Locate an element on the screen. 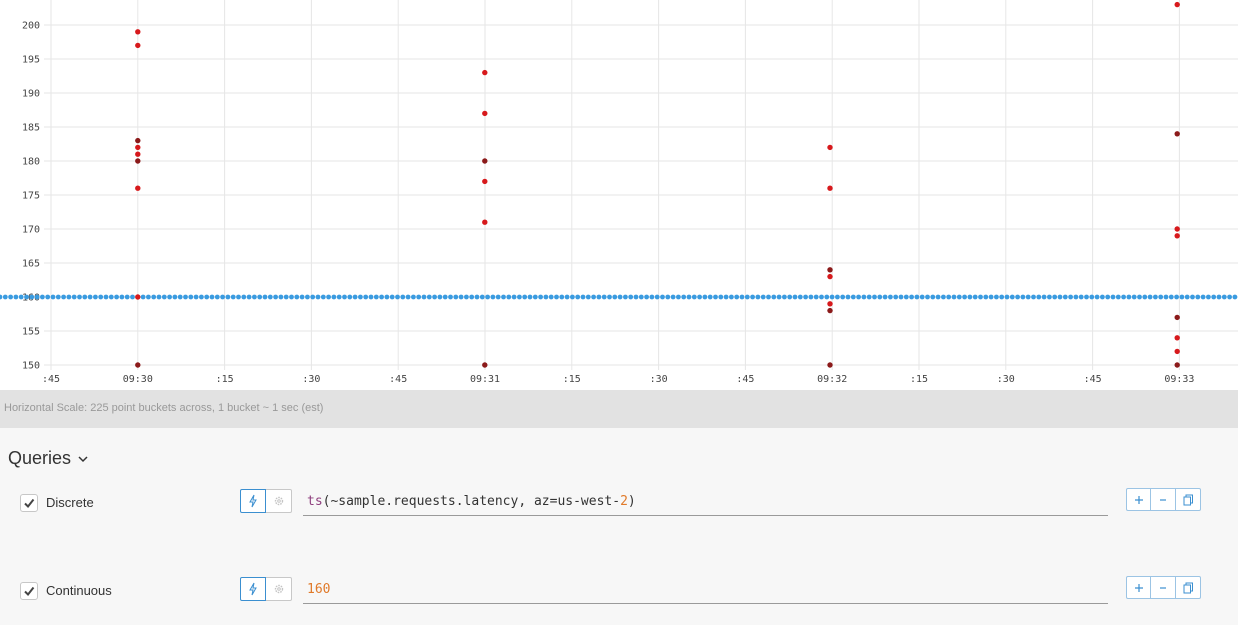 This screenshot has width=1238, height=625. query-name-continuous: Continuous is located at coordinates (79, 590).